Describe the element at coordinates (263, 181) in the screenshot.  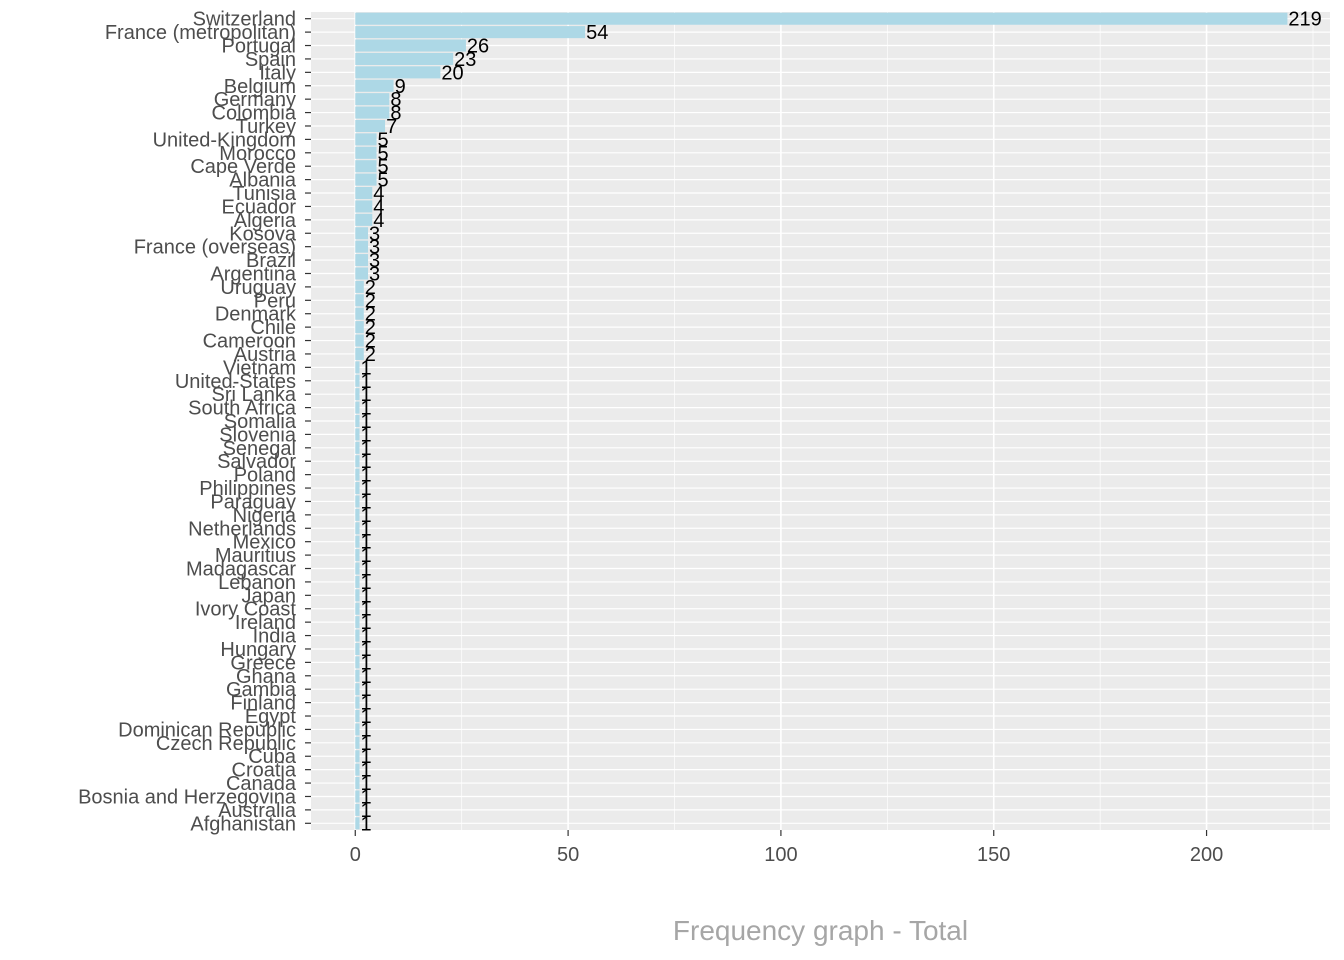
I see `category-label: Albania` at that location.